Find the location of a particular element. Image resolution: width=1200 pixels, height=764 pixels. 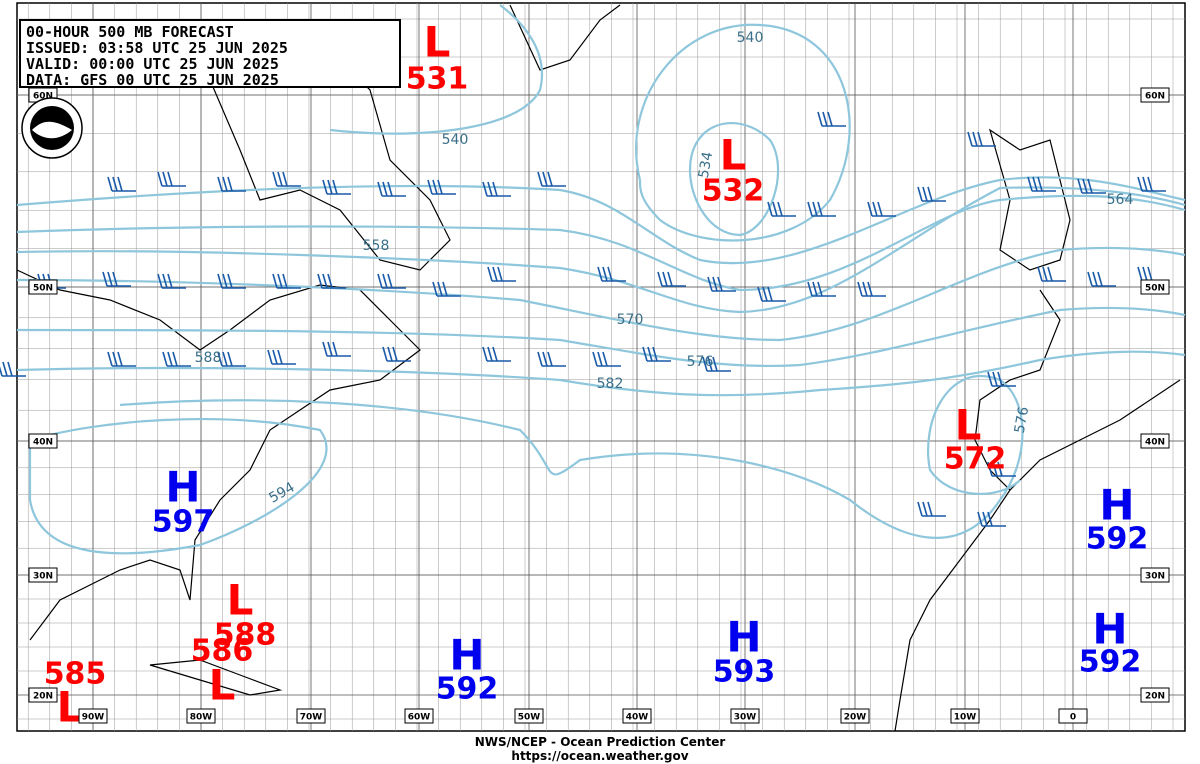

lat-label: 20N is located at coordinates (43, 697).